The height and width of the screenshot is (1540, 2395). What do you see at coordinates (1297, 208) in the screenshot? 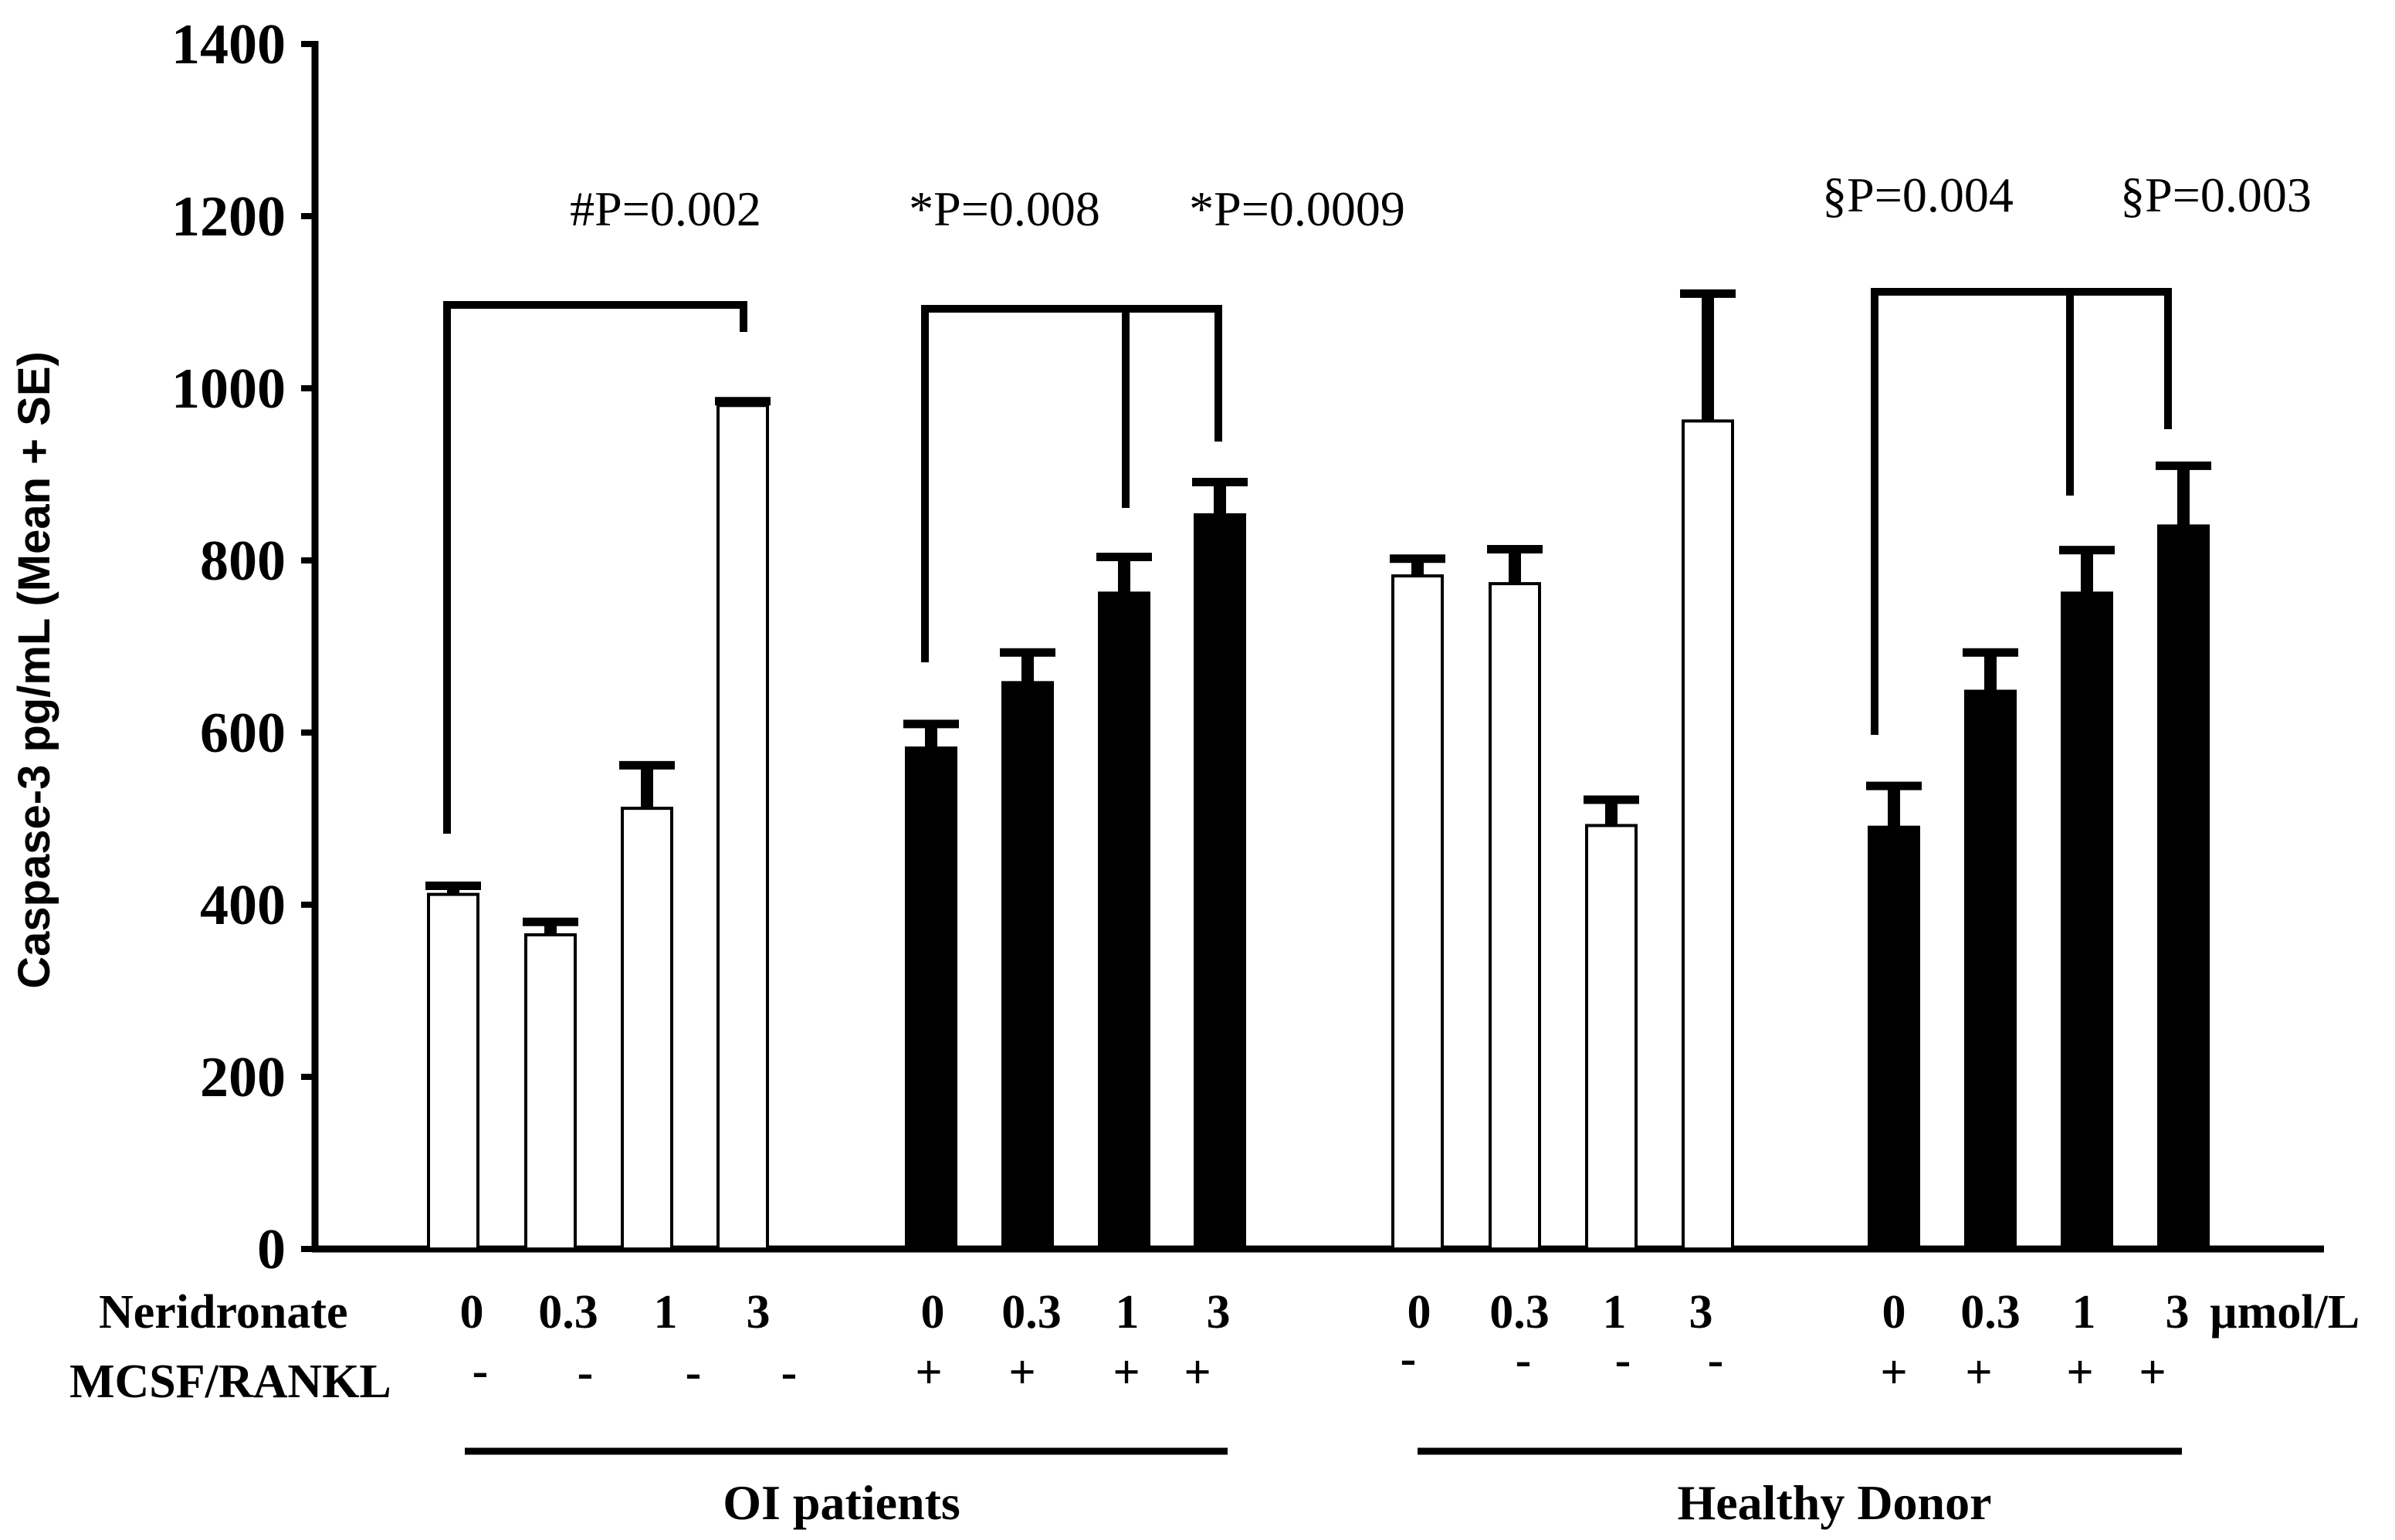
I see `p-value-annotation: *P=0.0009` at bounding box center [1297, 208].